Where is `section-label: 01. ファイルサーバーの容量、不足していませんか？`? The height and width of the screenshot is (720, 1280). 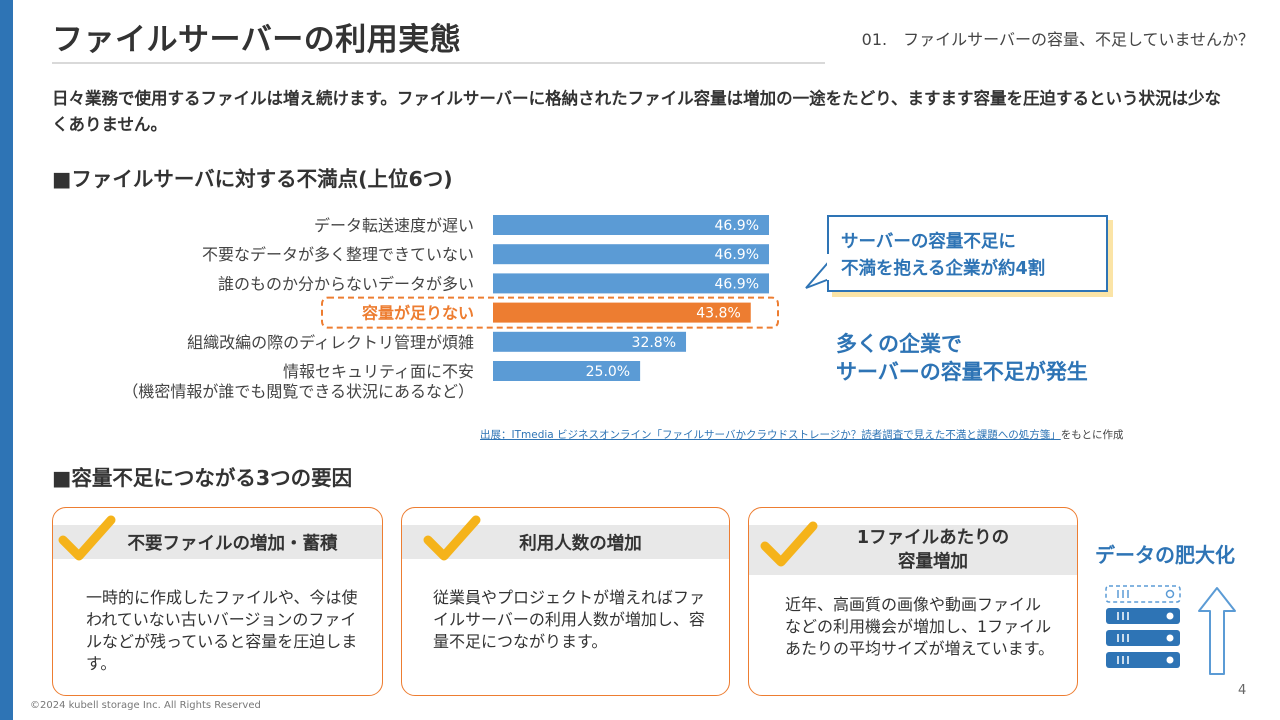 section-label: 01. ファイルサーバーの容量、不足していませんか？ is located at coordinates (1057, 39).